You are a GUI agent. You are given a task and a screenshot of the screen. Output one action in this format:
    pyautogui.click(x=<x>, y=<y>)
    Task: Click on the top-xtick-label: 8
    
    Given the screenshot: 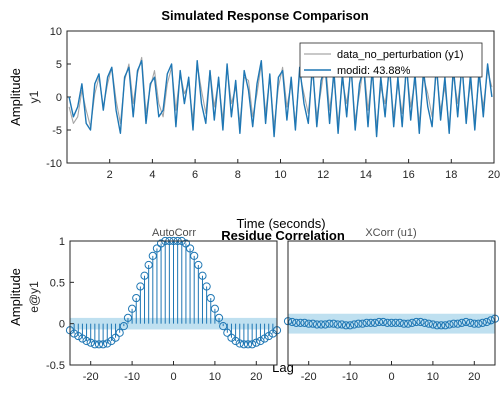 What is the action you would take?
    pyautogui.click(x=238, y=175)
    